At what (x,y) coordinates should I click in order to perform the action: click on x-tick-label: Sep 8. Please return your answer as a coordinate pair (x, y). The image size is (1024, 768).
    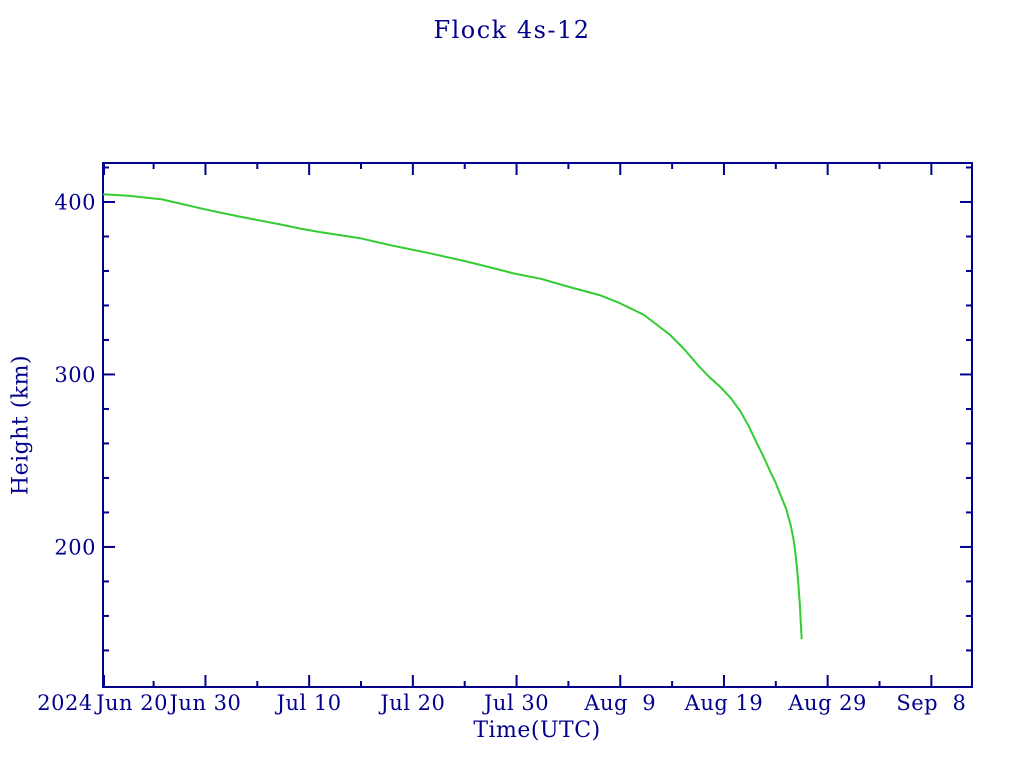
    Looking at the image, I should click on (931, 703).